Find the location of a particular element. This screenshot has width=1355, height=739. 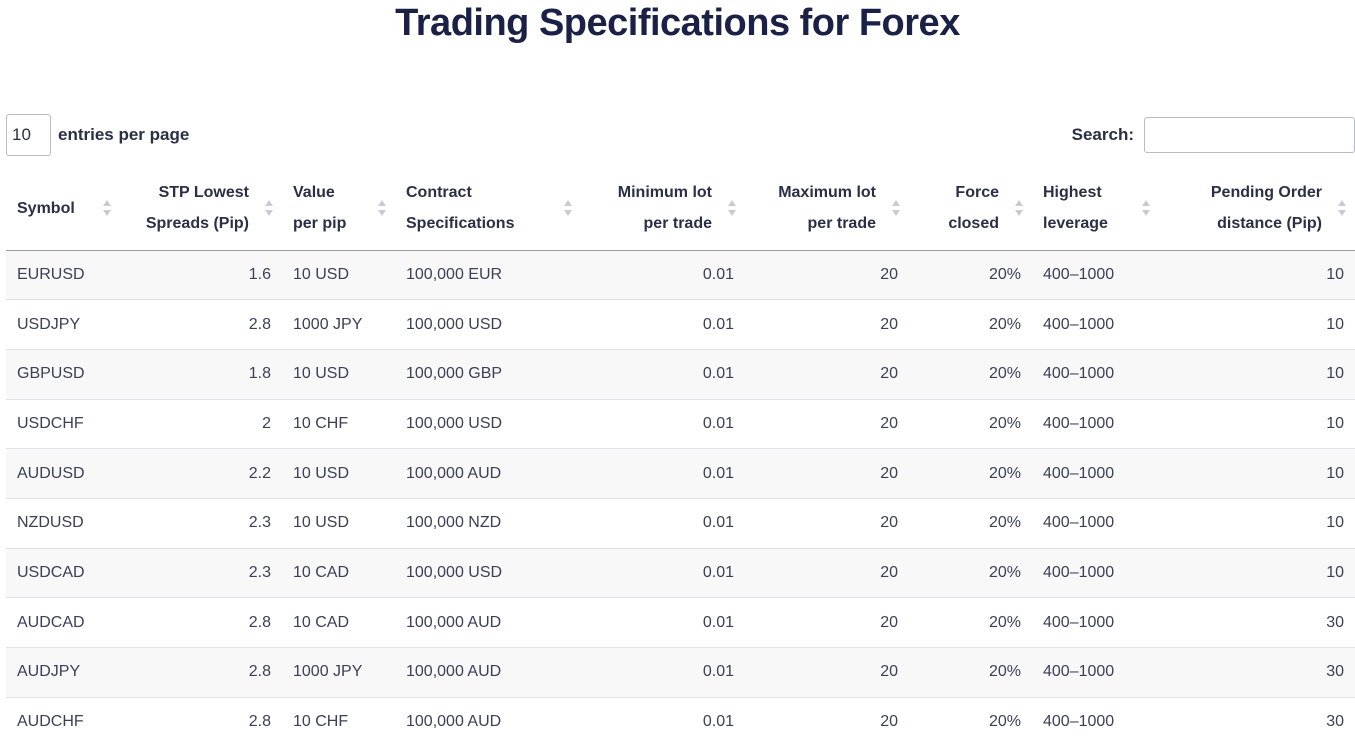

column-header-line: Contract is located at coordinates (439, 193).